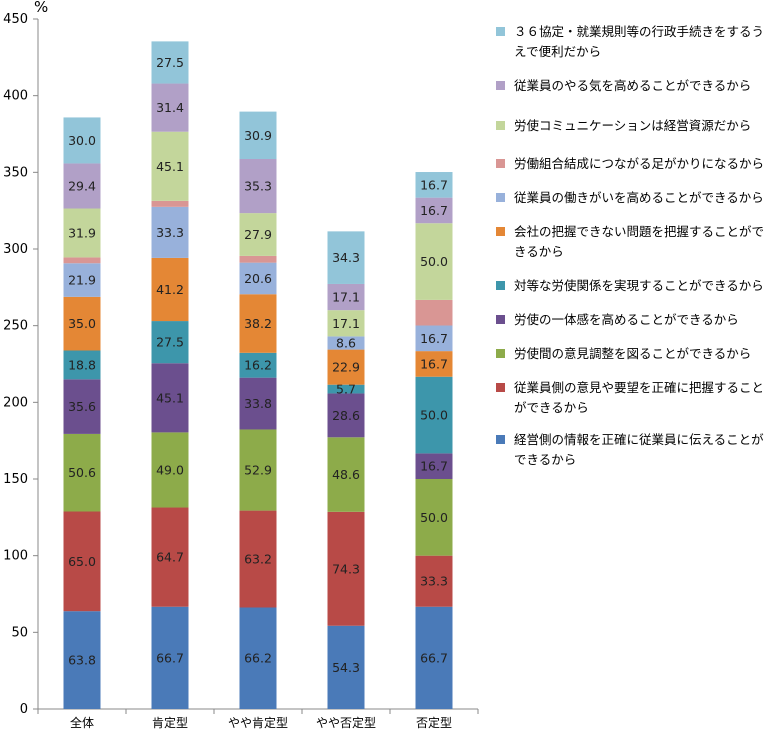  Describe the element at coordinates (15, 556) in the screenshot. I see `y-tick-label: 100` at that location.